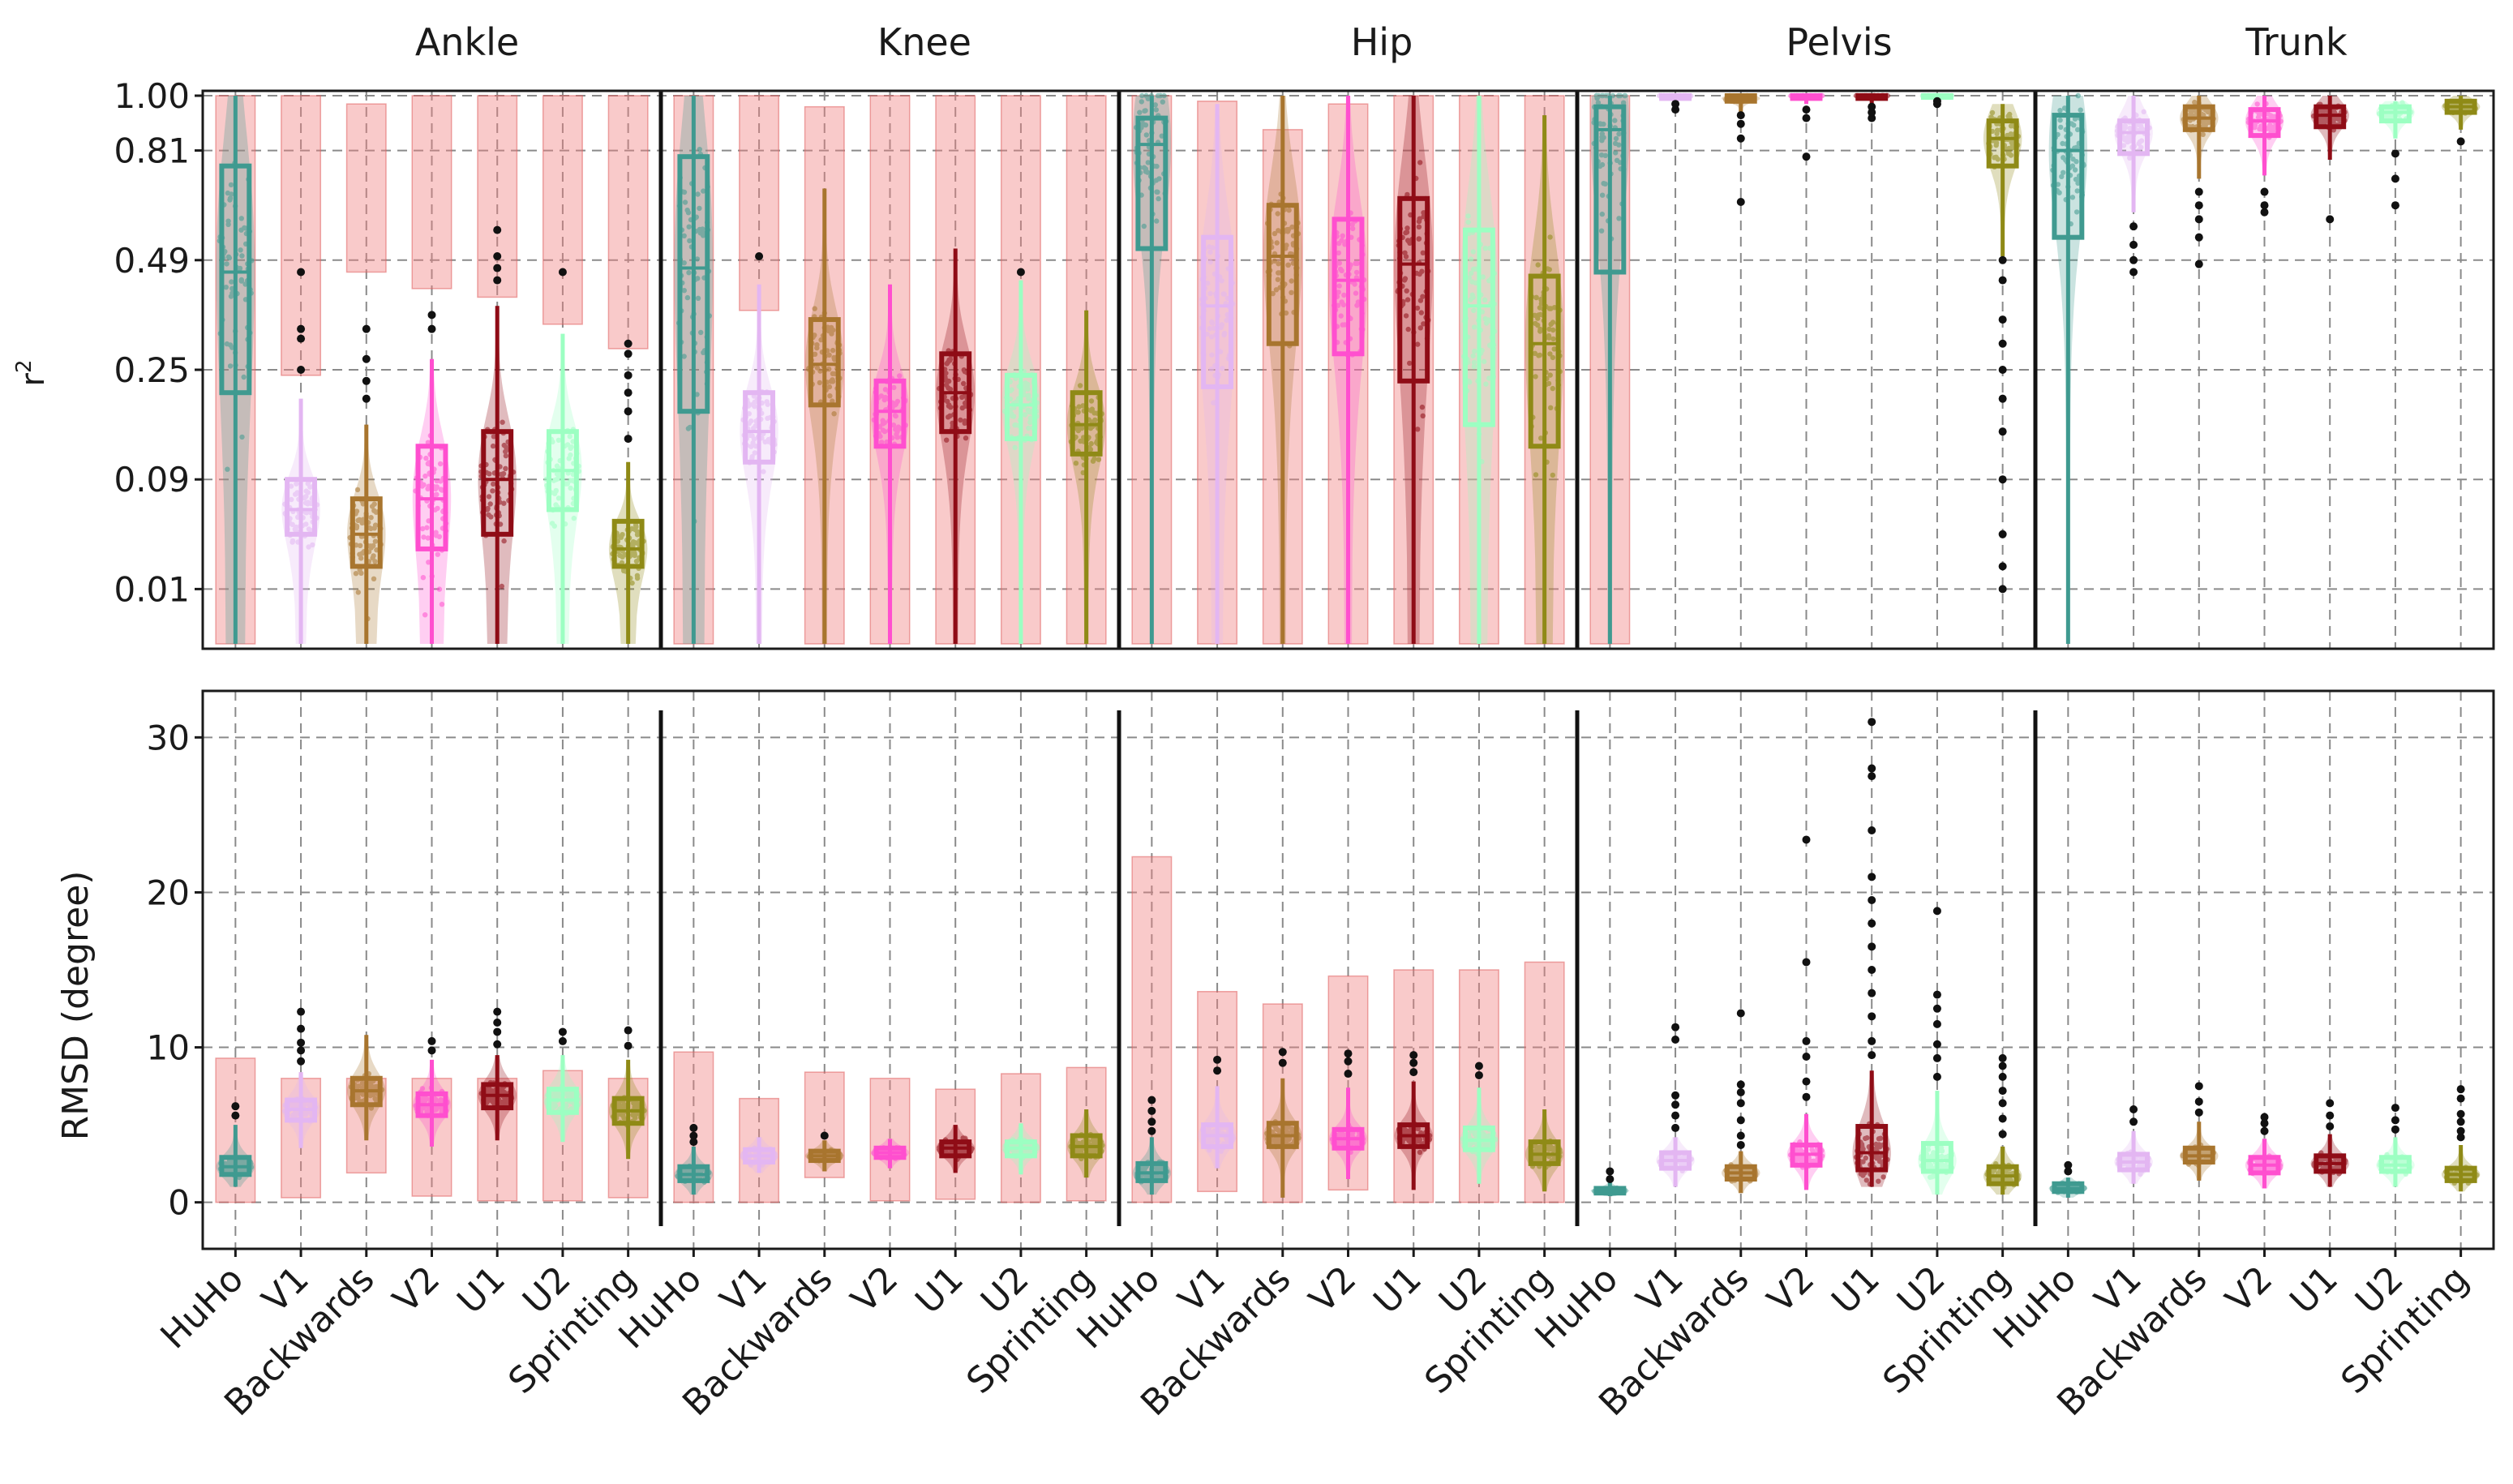 The image size is (2513, 1484). I want to click on r2-knee-v1-range-bar, so click(759, 203).